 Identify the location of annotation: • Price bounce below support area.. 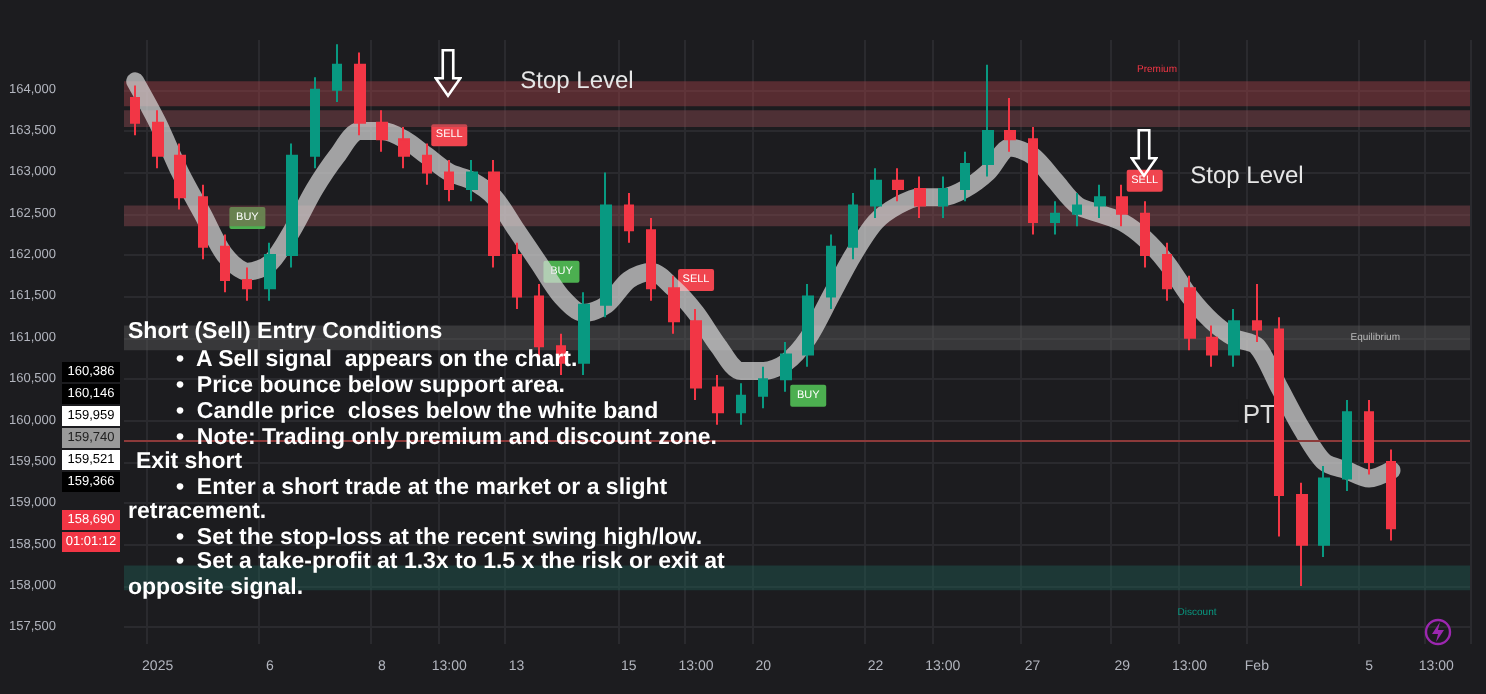
(370, 386).